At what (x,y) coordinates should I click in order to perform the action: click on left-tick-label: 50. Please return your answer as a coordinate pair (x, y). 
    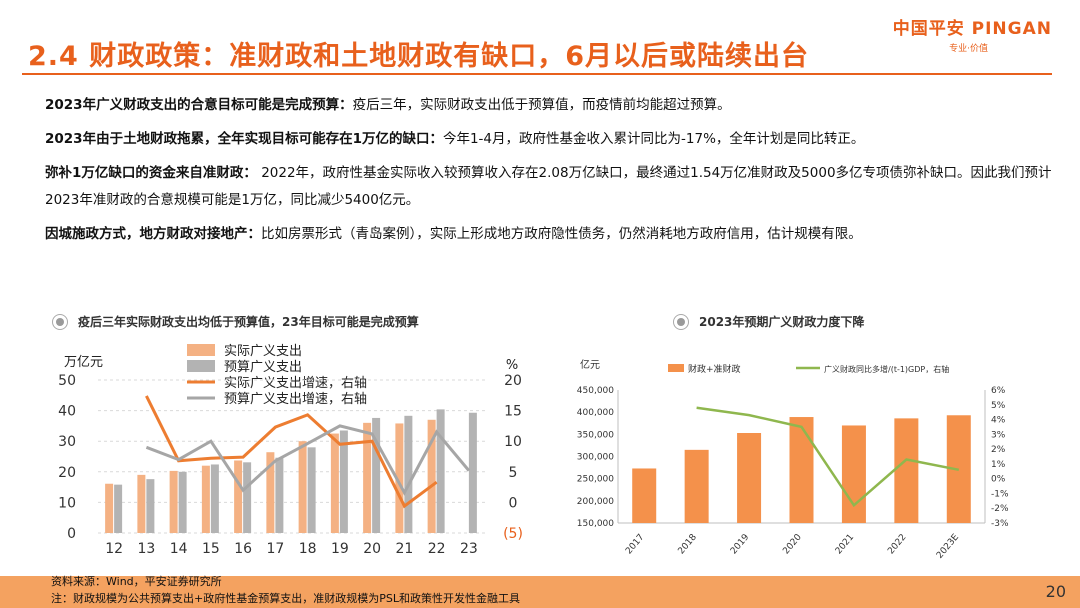
    Looking at the image, I should click on (67, 381).